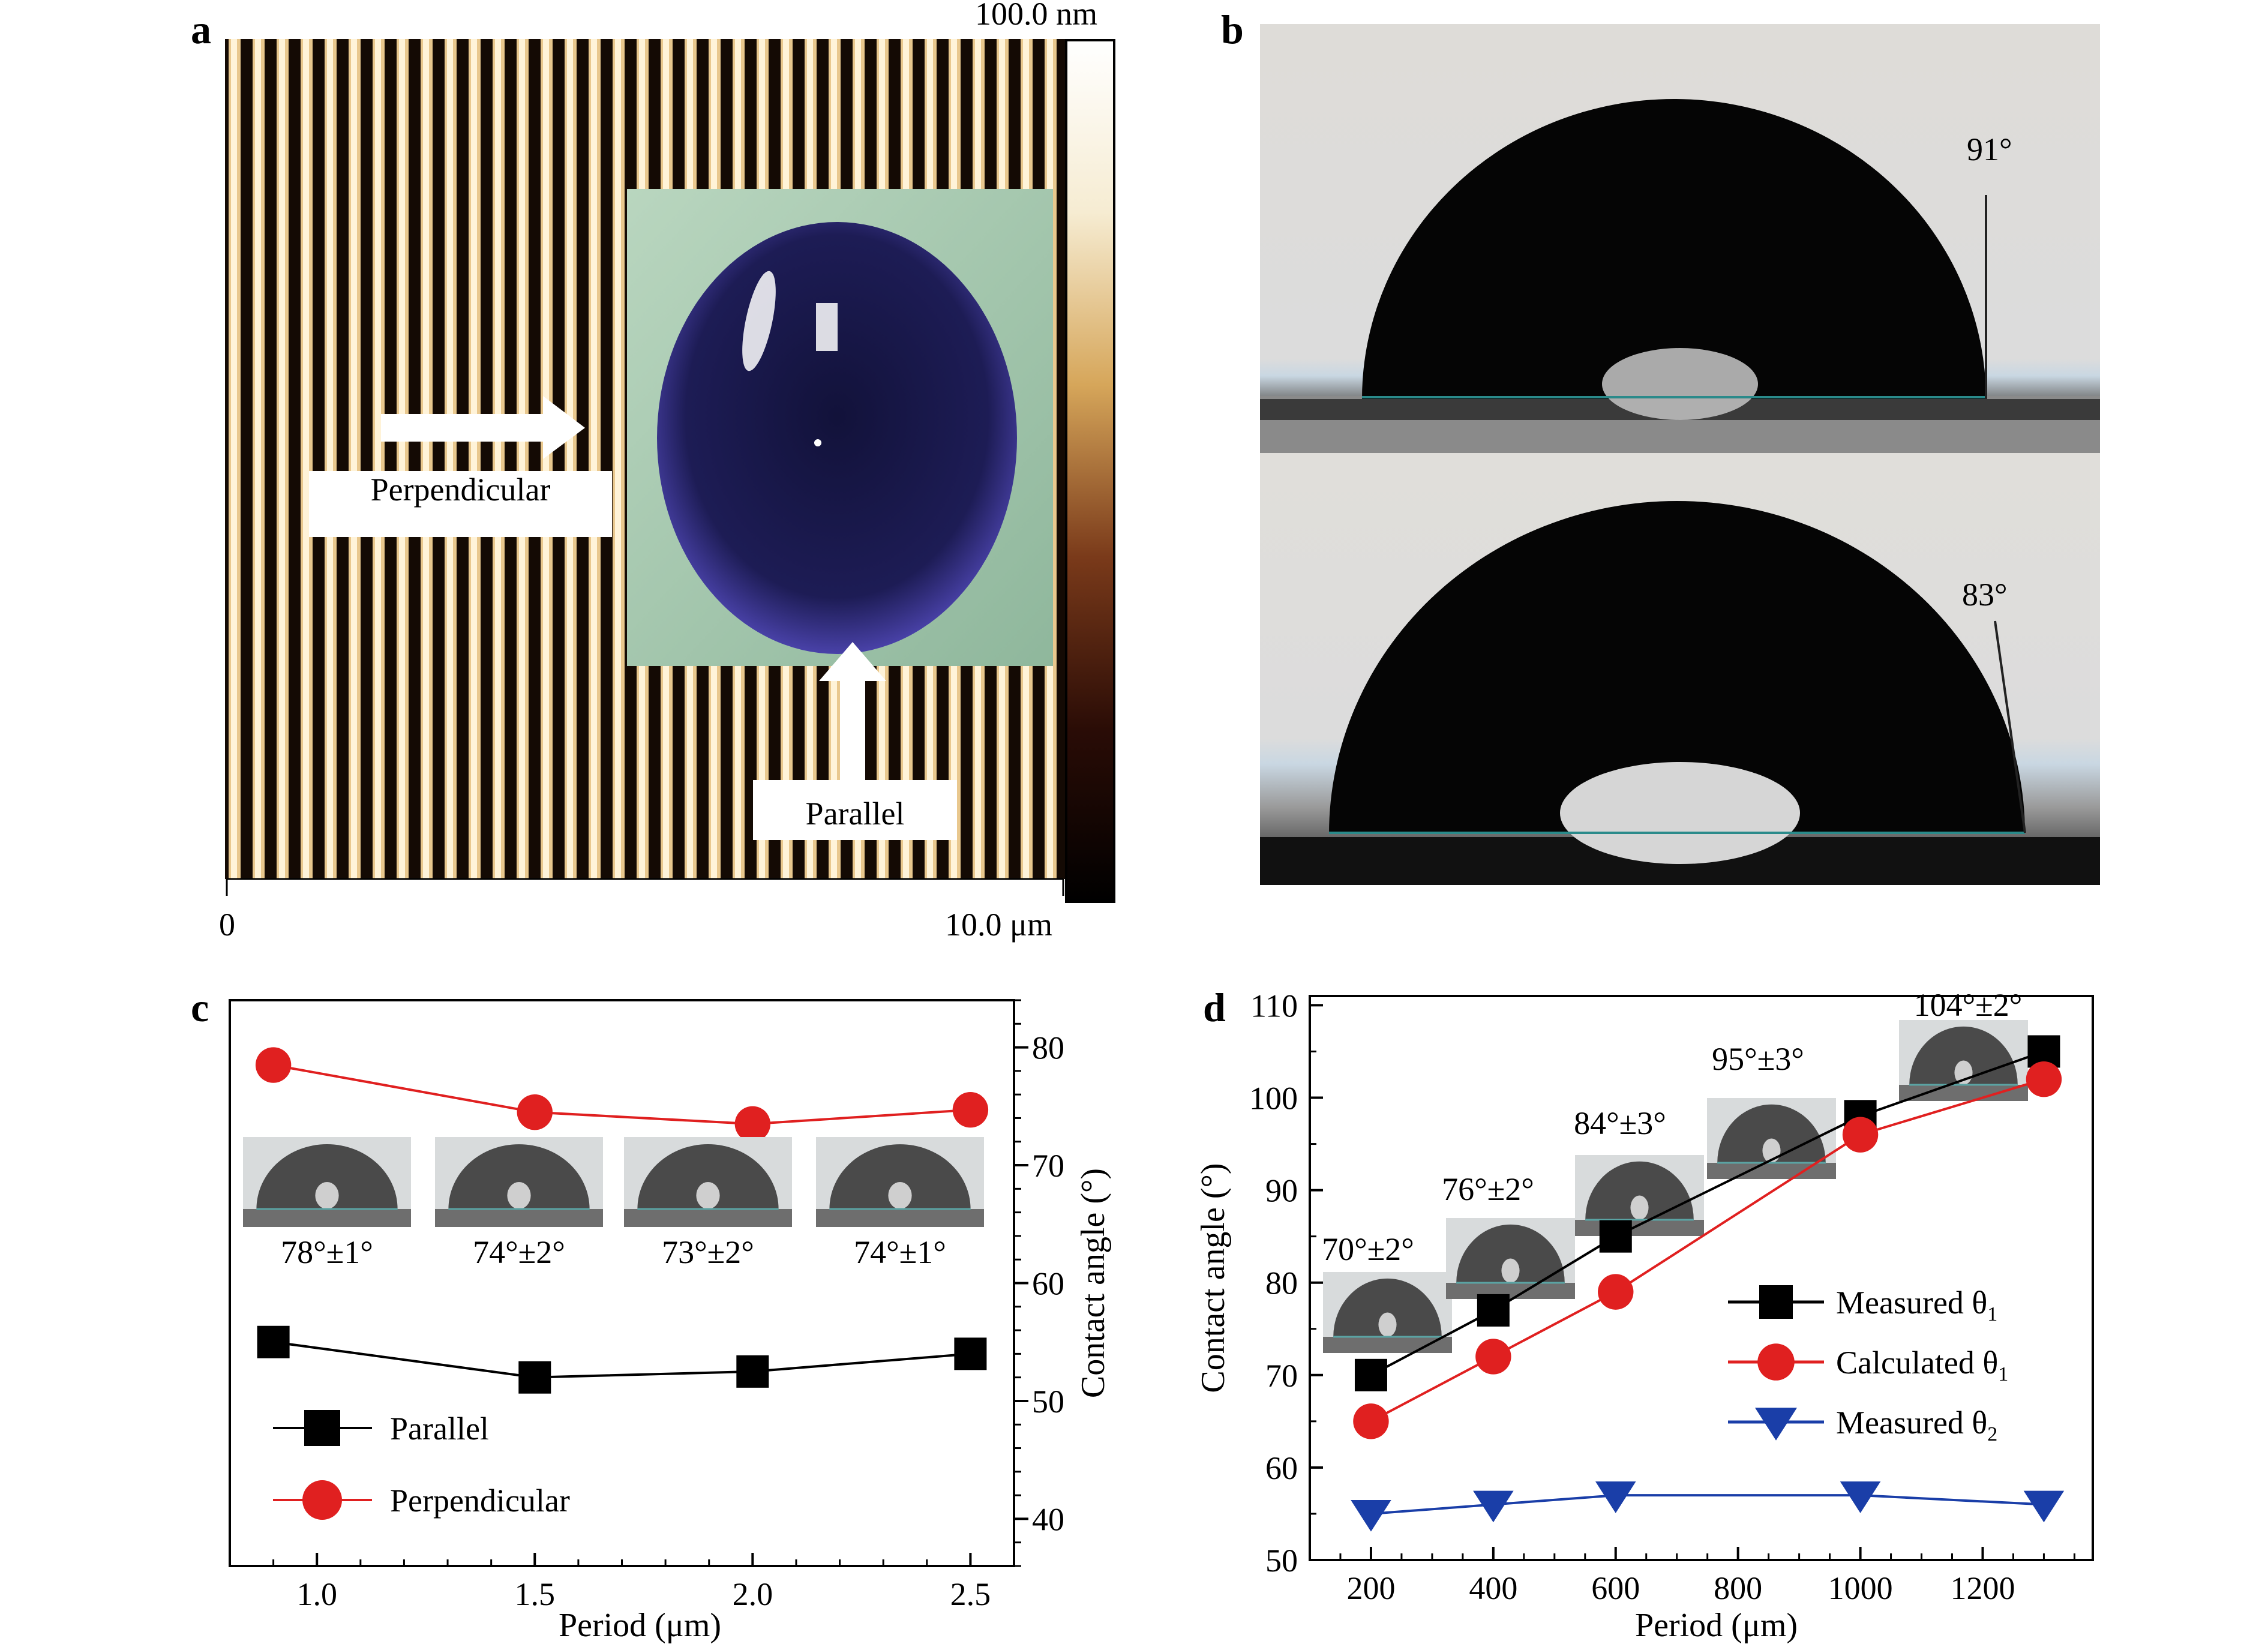 The width and height of the screenshot is (2268, 1644). Describe the element at coordinates (1985, 595) in the screenshot. I see `angle-label-bottom: 83°` at that location.